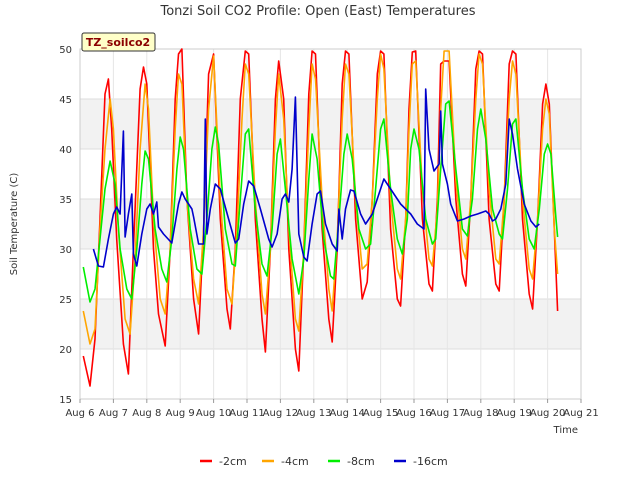 The height and width of the screenshot is (480, 640). I want to click on dataset-badge: TZ_soilco2, so click(118, 42).